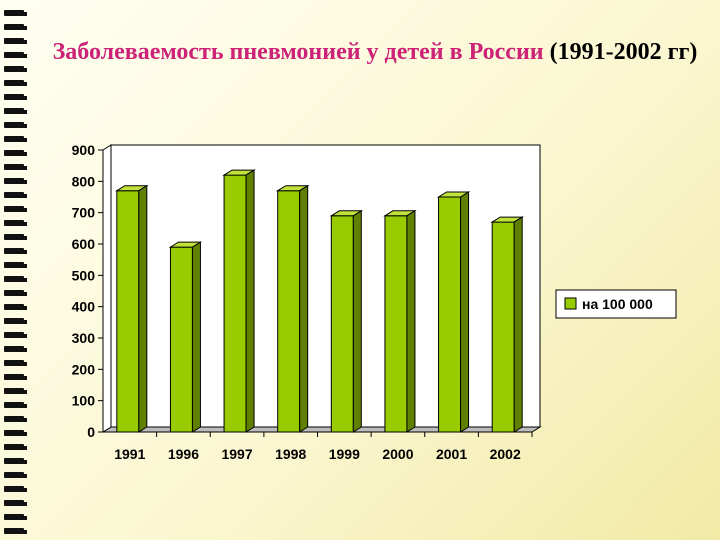 This screenshot has width=720, height=540. Describe the element at coordinates (321, 429) in the screenshot. I see `chart-floor` at that location.